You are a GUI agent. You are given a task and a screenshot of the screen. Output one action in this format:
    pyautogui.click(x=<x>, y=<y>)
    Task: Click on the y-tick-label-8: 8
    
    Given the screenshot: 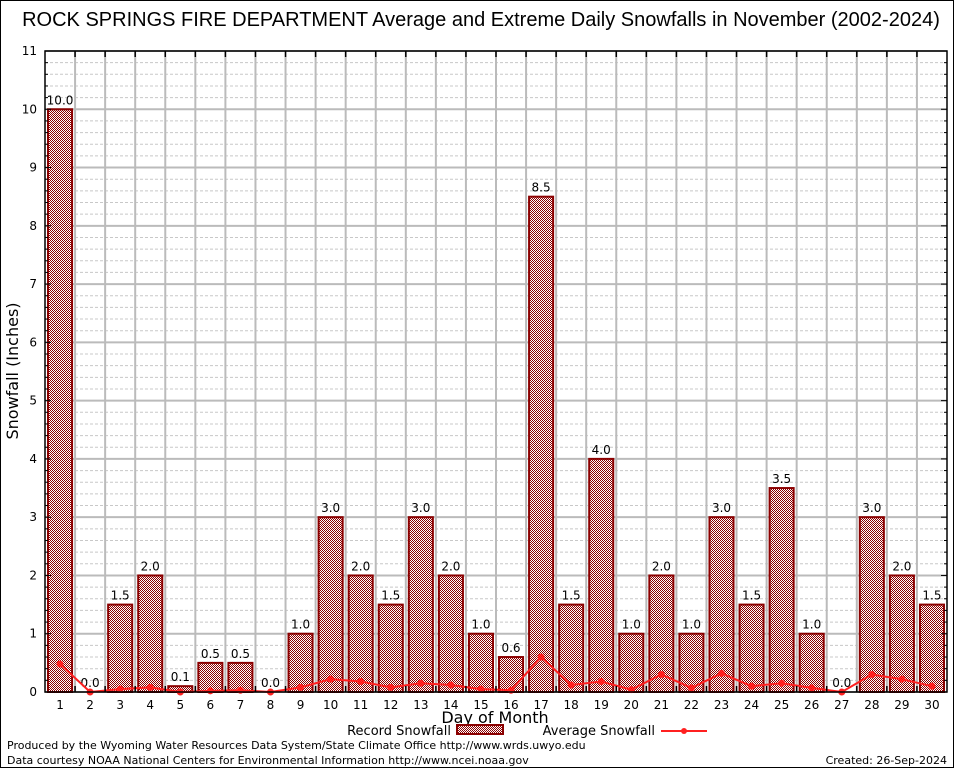 What is the action you would take?
    pyautogui.click(x=33, y=226)
    